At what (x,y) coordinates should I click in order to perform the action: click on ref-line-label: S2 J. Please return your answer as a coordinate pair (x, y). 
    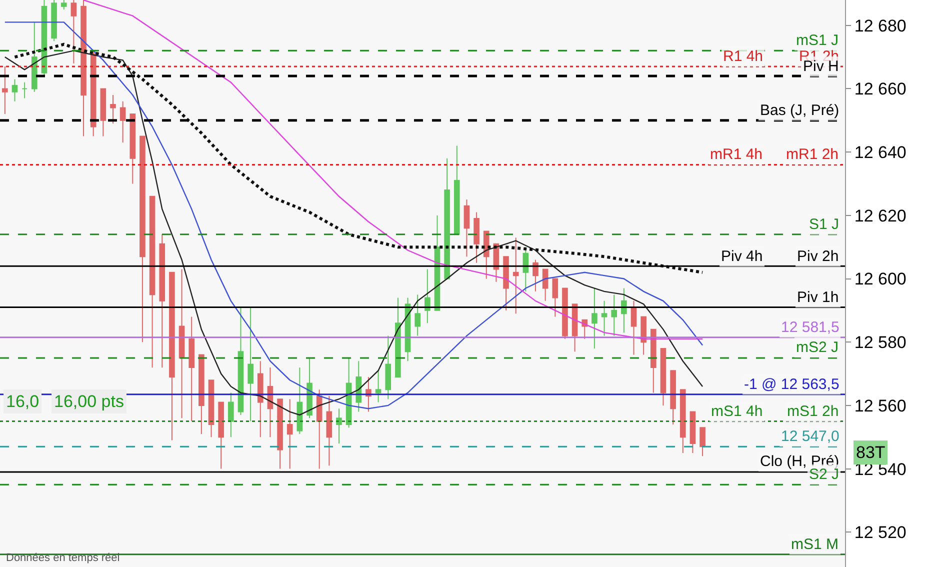
    Looking at the image, I should click on (824, 474).